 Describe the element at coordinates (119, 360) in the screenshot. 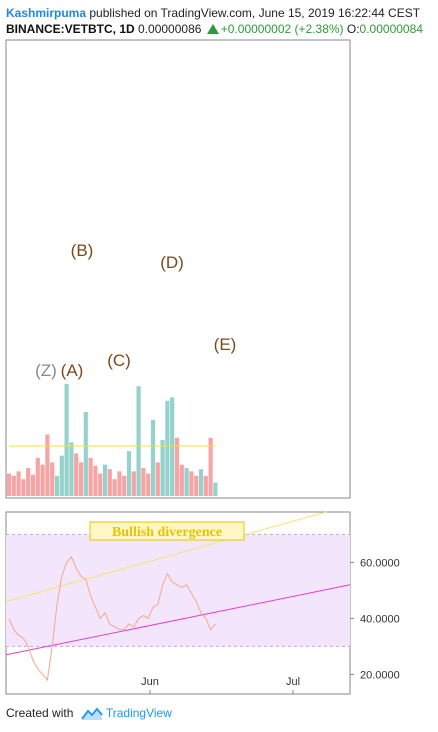

I see `wave-label: (C)` at that location.